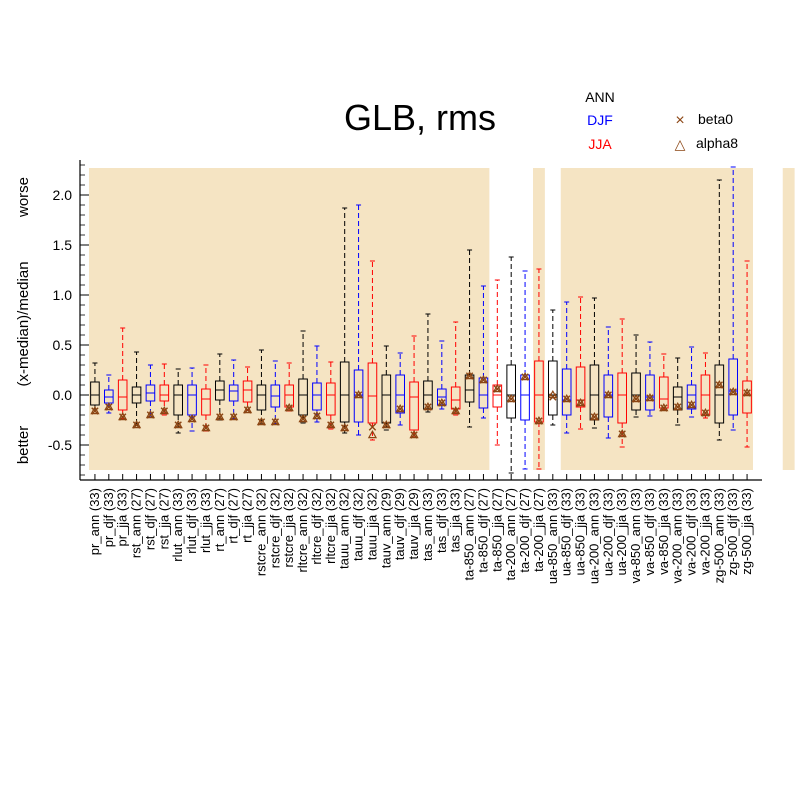  What do you see at coordinates (538, 530) in the screenshot?
I see `x-tick-label: ta-200_jja (27)` at bounding box center [538, 530].